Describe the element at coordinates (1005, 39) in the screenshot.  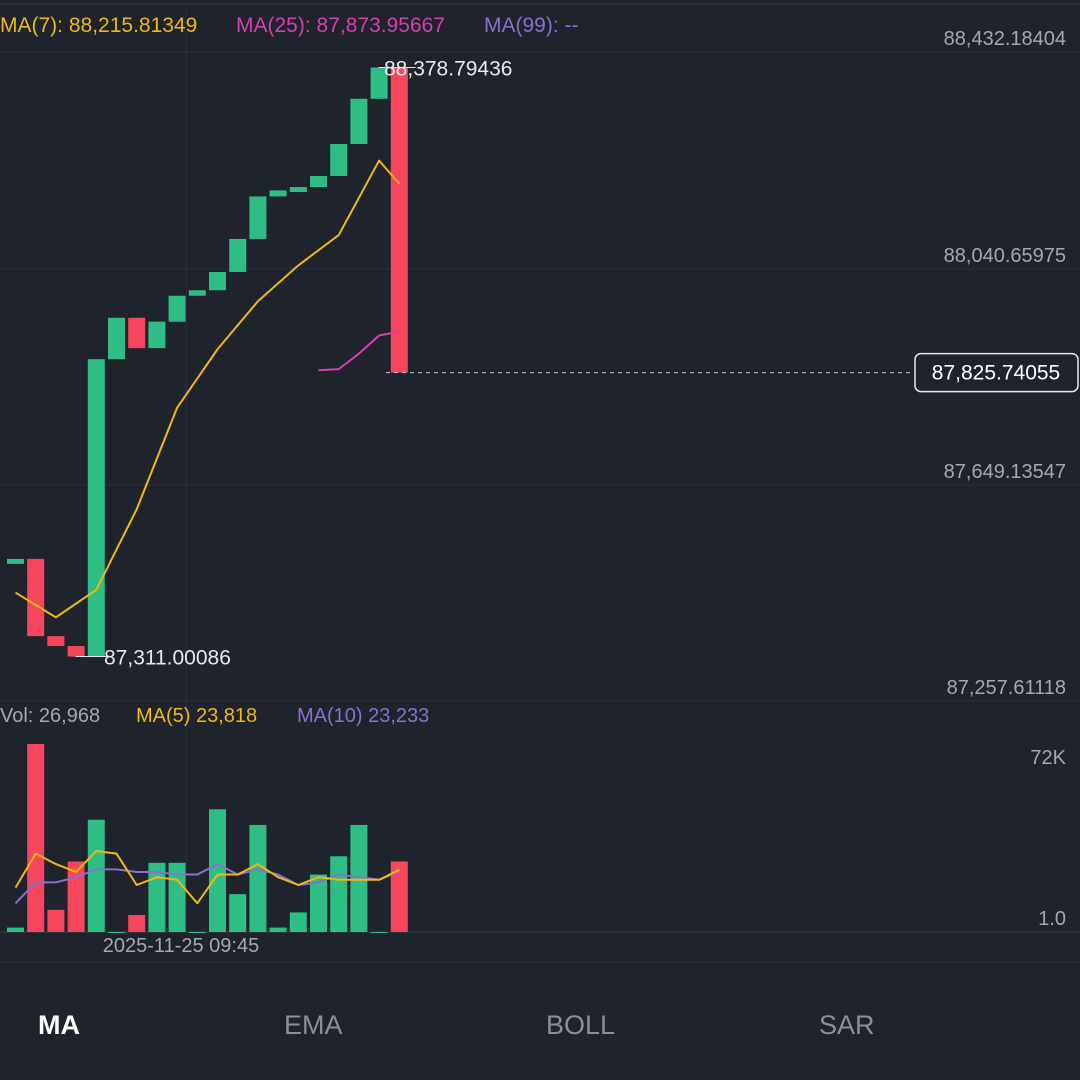
I see `price-axis-label: 88,432.18404` at that location.